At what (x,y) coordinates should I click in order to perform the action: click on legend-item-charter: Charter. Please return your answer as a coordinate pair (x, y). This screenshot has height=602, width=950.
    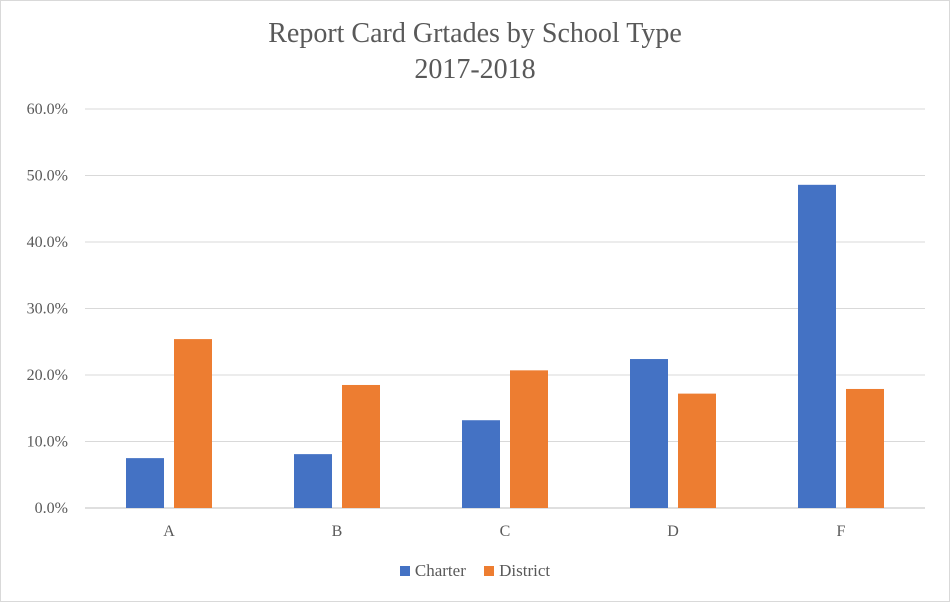
    Looking at the image, I should click on (432, 571).